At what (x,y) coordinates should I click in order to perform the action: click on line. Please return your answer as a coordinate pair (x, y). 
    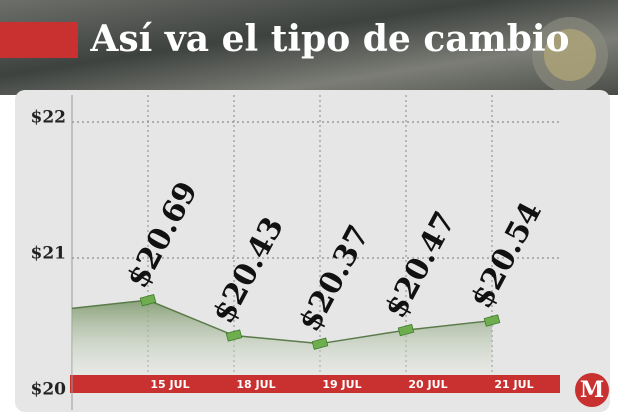
    Looking at the image, I should click on (282, 322).